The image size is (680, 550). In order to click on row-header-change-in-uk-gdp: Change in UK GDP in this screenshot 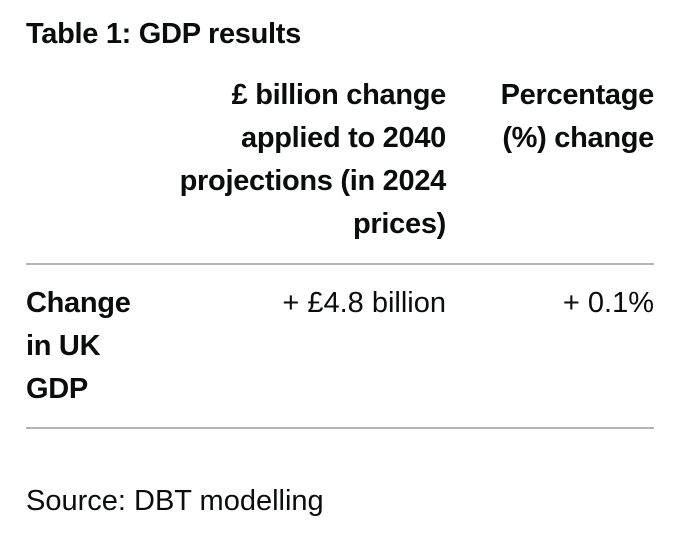, I will do `click(78, 346)`.